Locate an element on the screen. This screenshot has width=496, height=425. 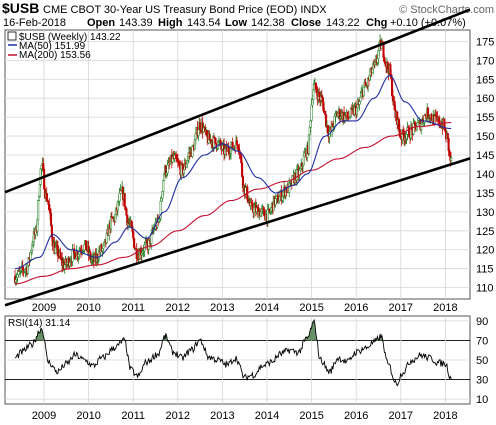
price-y-tick: 165 is located at coordinates (485, 80).